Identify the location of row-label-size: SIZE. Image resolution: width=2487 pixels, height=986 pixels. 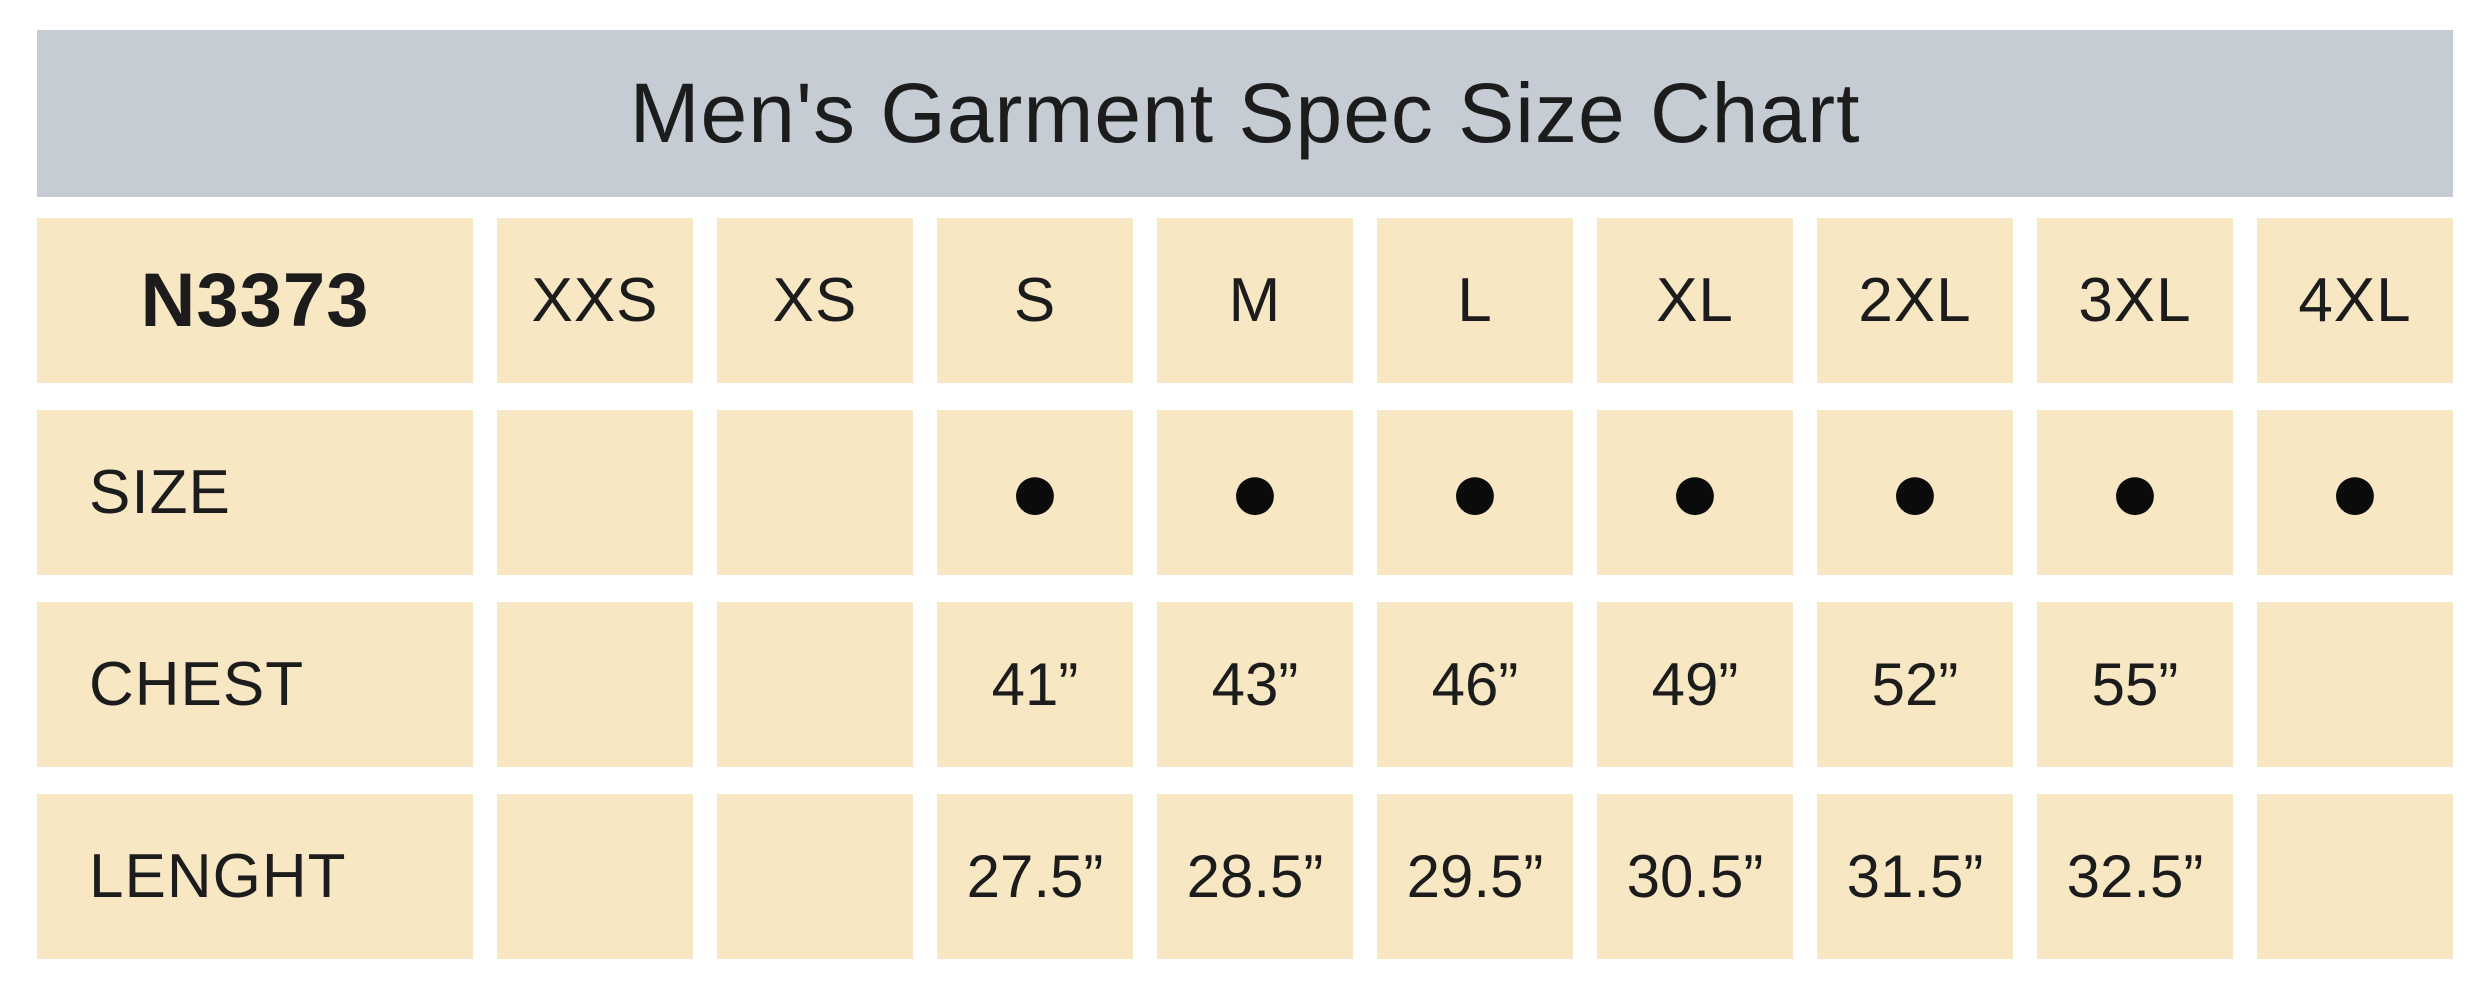
(255, 492).